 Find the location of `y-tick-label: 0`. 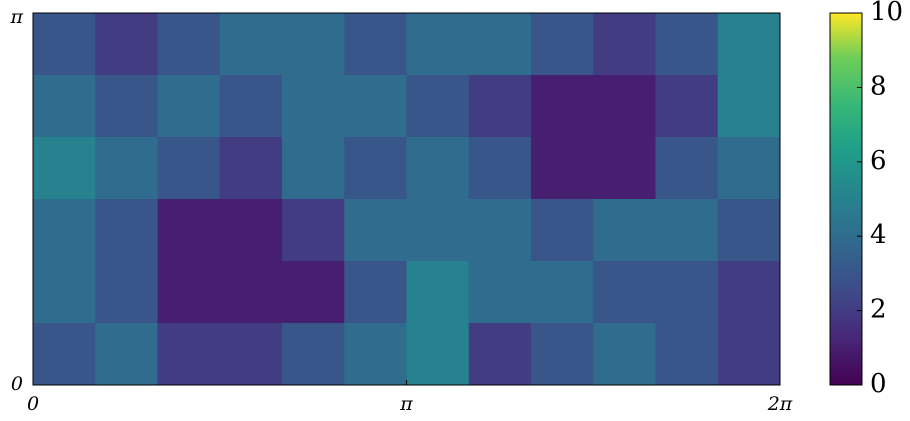

y-tick-label: 0 is located at coordinates (17, 384).